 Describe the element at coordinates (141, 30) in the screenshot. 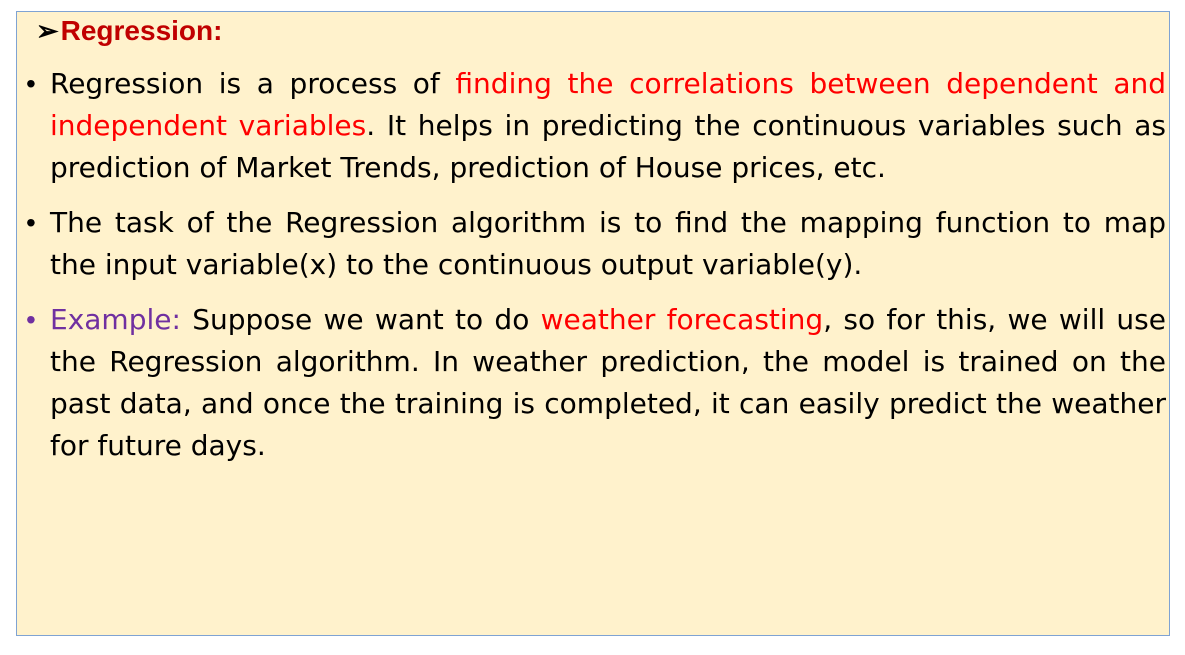

I see `heading-title: Regression:` at that location.